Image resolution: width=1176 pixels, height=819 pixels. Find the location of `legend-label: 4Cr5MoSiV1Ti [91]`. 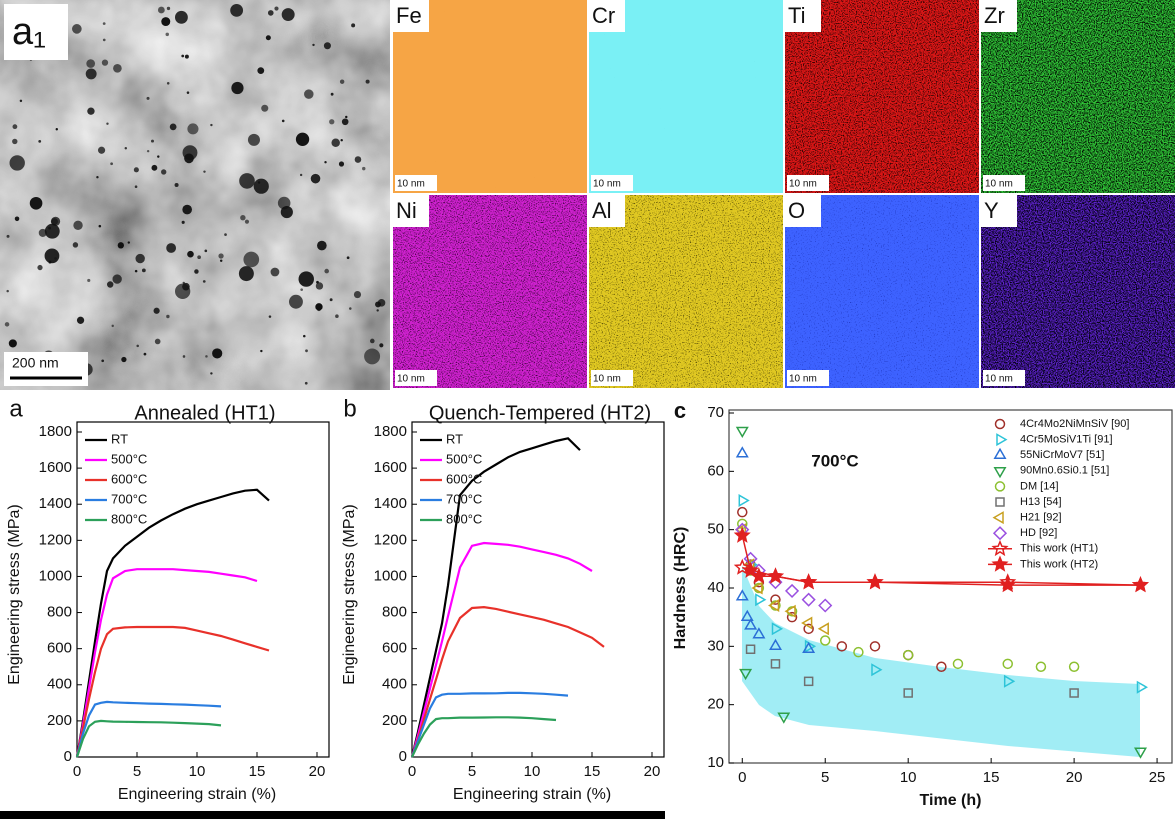

legend-label: 4Cr5MoSiV1Ti [91] is located at coordinates (1066, 440).